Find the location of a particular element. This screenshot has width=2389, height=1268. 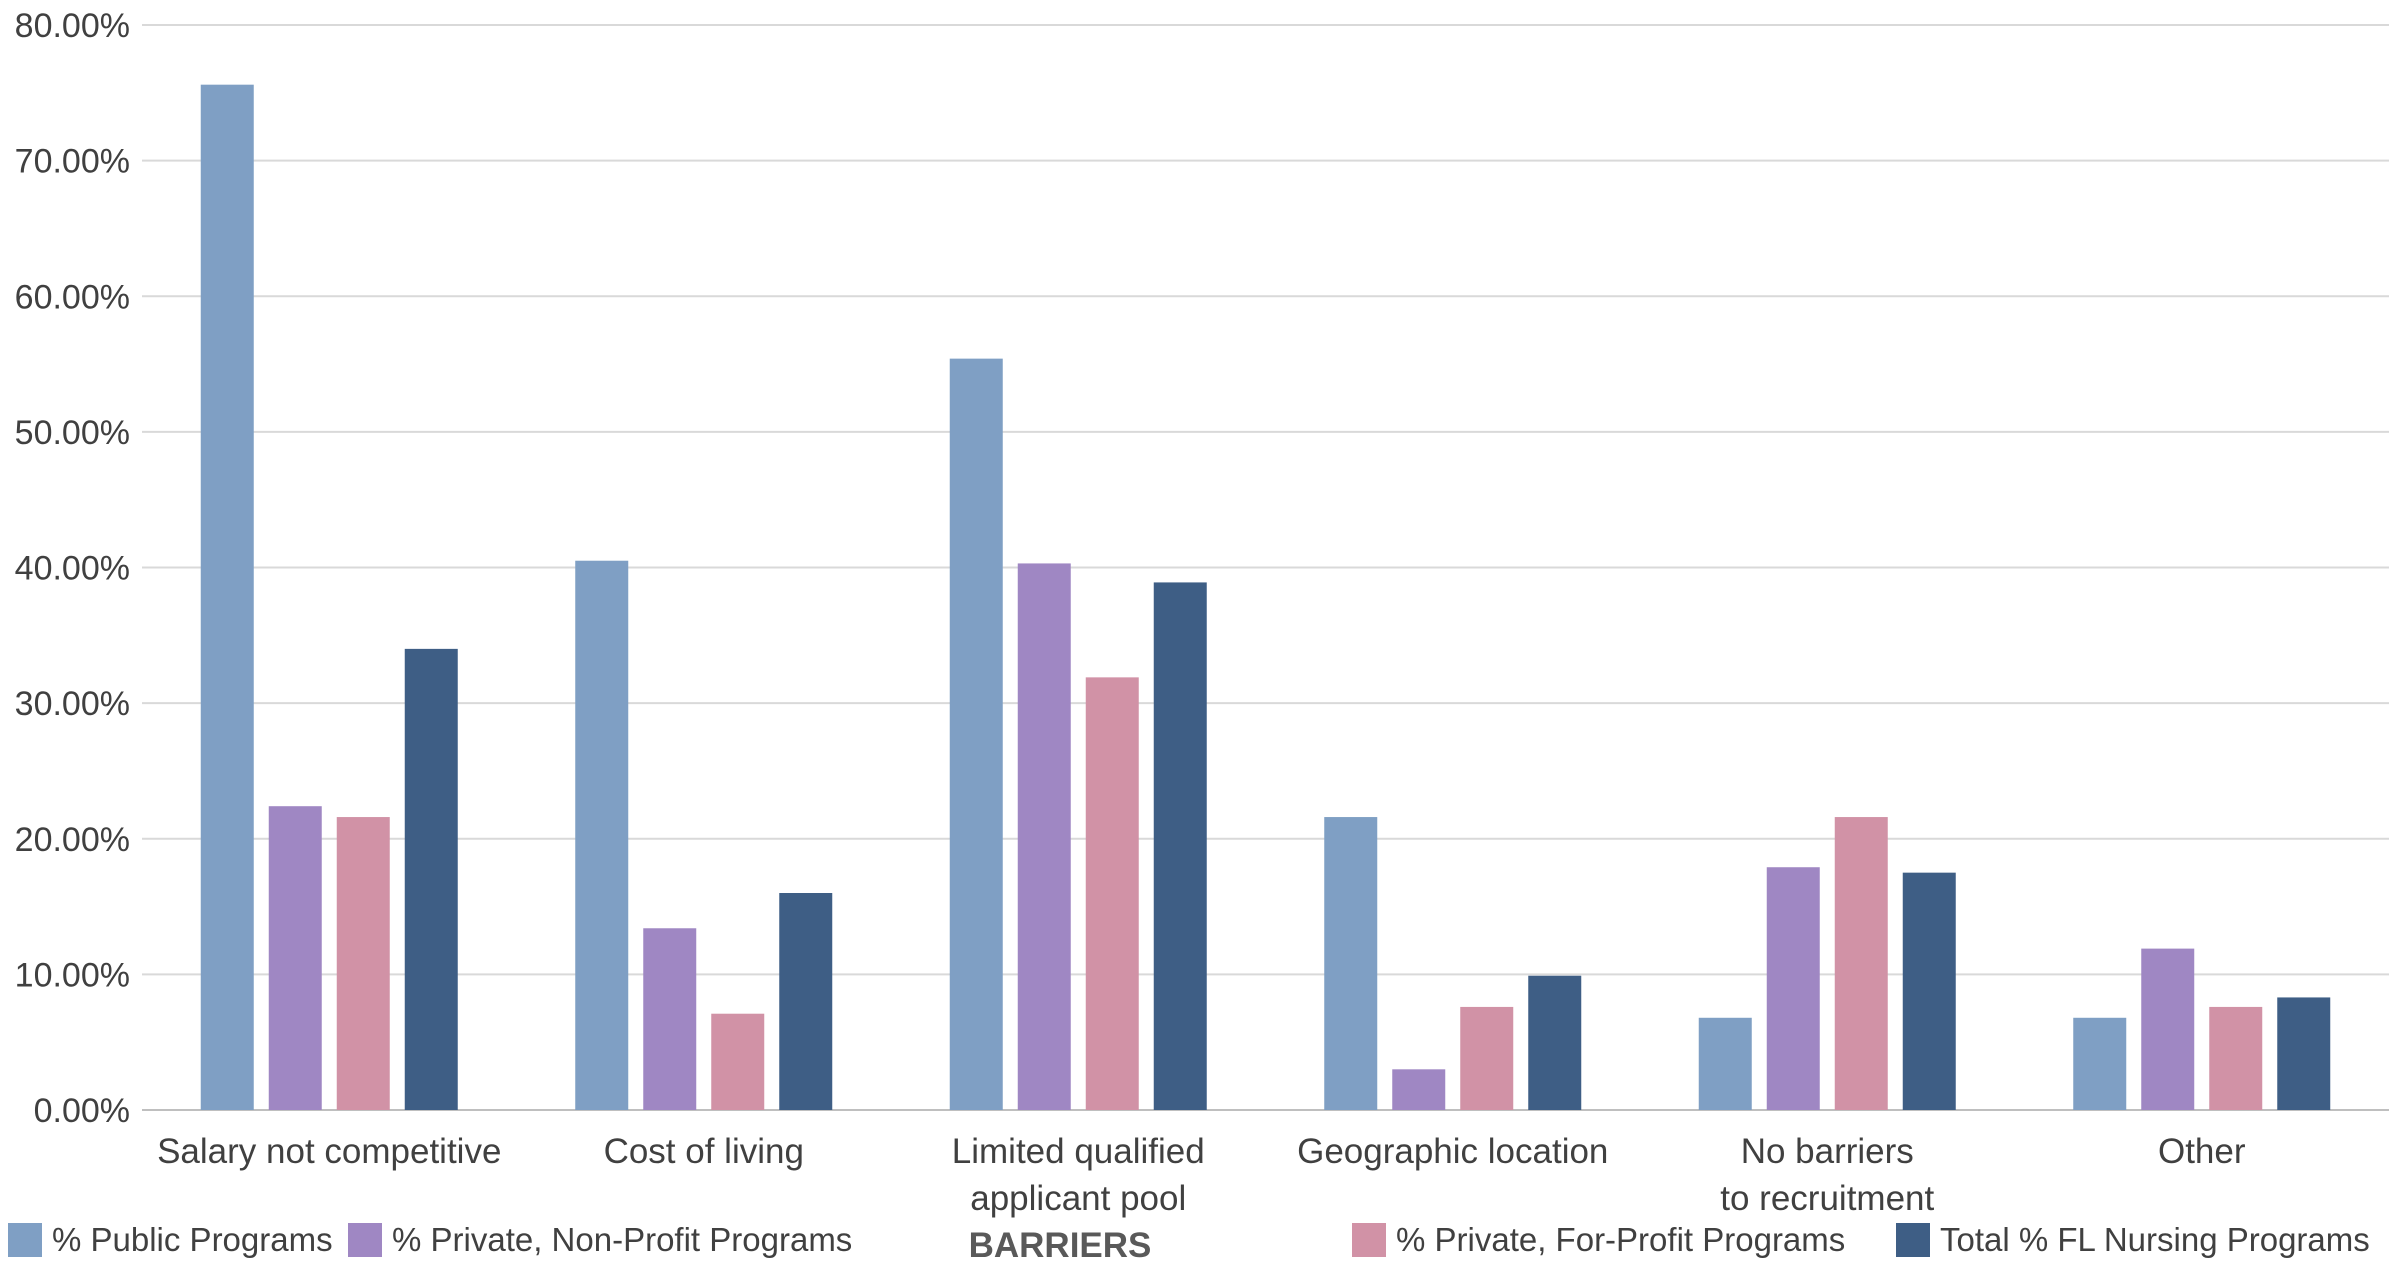

legend-swatch-private-forprofit is located at coordinates (1369, 1240).